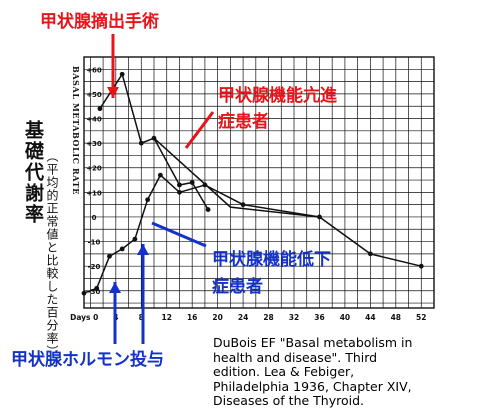 The width and height of the screenshot is (500, 418). Describe the element at coordinates (52, 254) in the screenshot. I see `side-label-sub: （平均的正常値と比較した百分率）` at that location.